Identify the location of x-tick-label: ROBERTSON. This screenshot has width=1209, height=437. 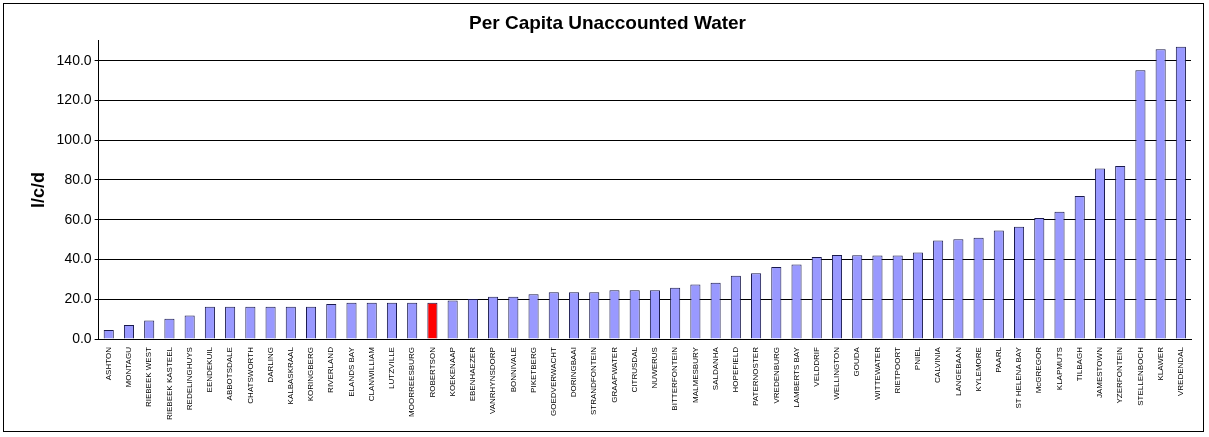
(432, 372).